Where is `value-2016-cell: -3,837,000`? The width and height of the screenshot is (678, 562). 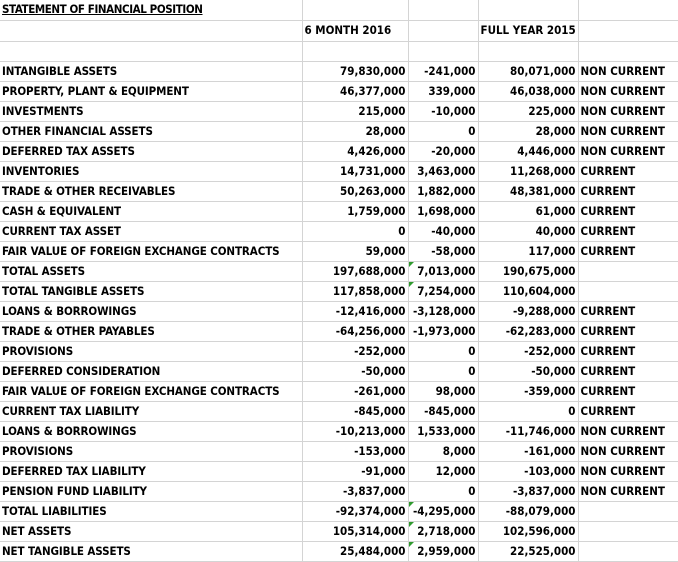
value-2016-cell: -3,837,000 is located at coordinates (355, 491).